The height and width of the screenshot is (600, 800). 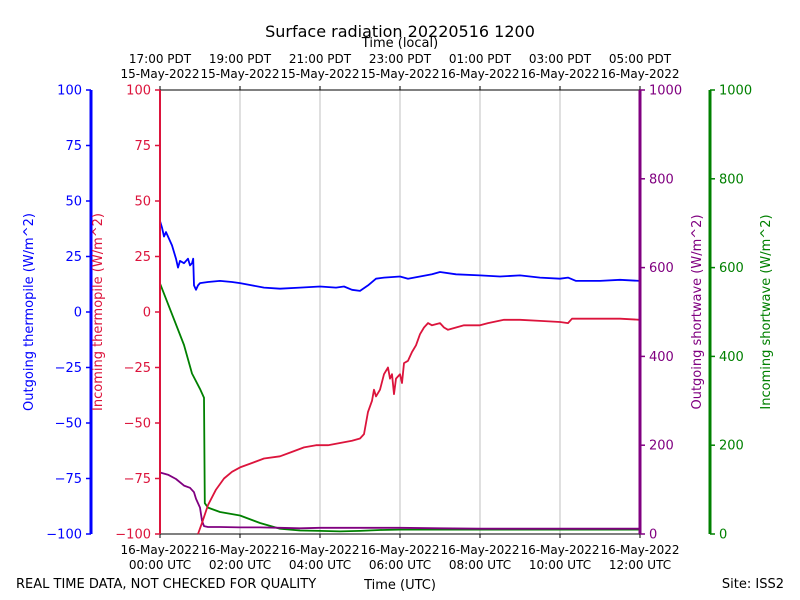 I want to click on incoming-shortwave-tick-label: 800, so click(x=731, y=179).